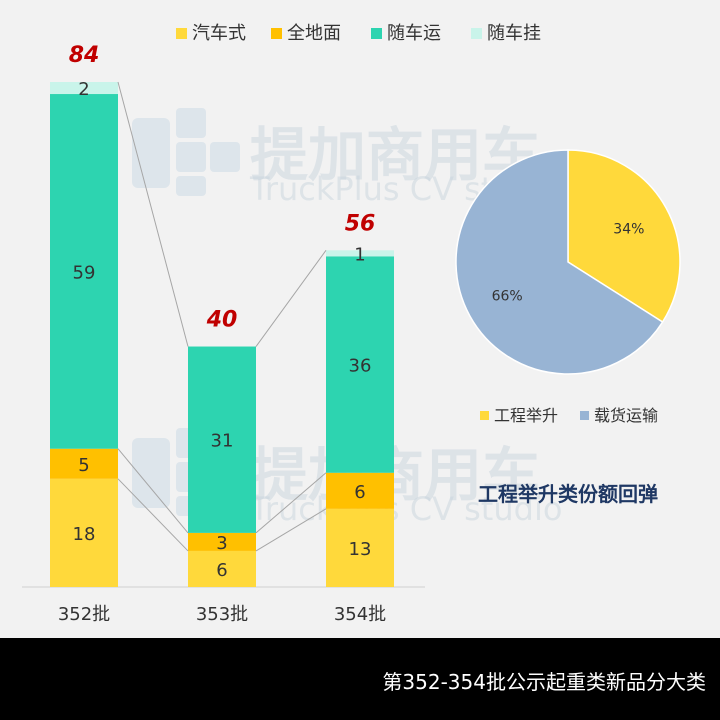 The width and height of the screenshot is (720, 720). I want to click on total-label: 56, so click(360, 223).